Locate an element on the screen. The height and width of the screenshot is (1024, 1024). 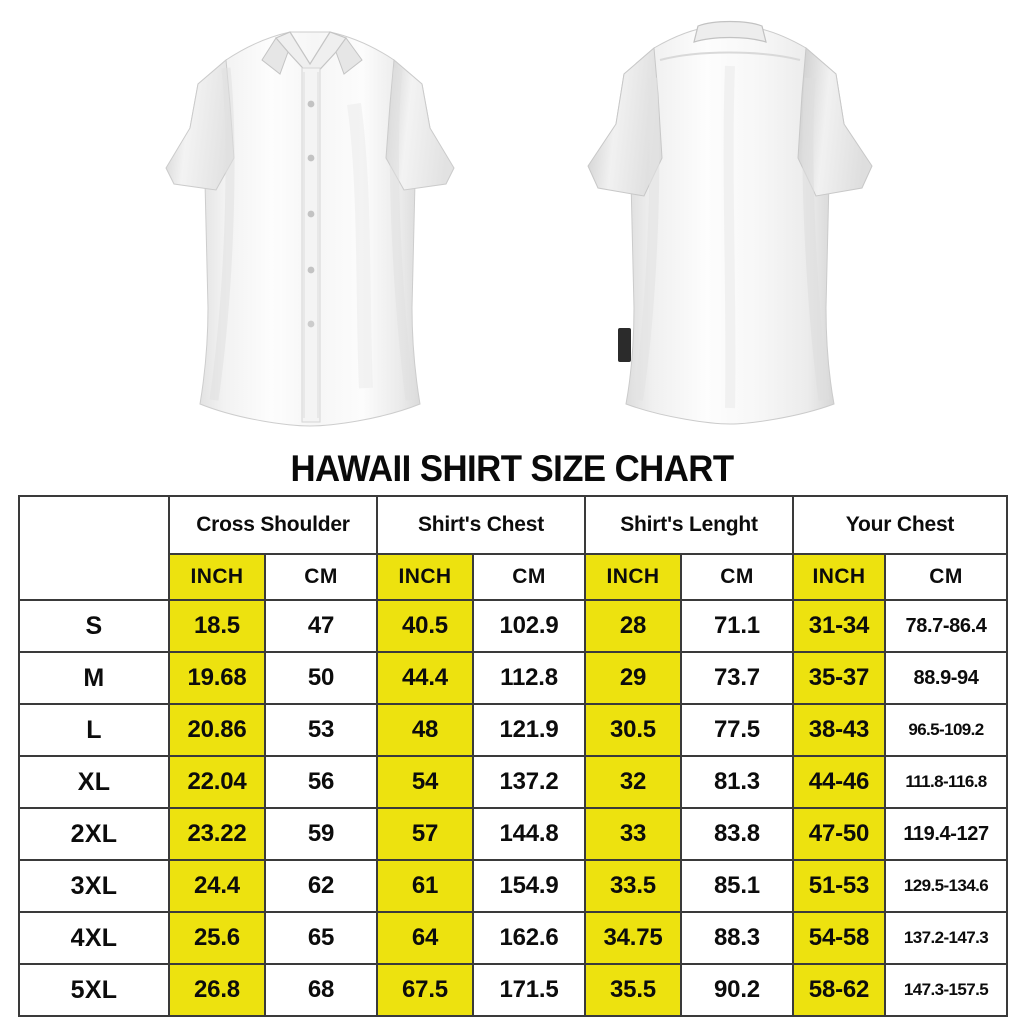
table-row: XL 22.04 56 54 137.2 32 81.3 44-46 111.8-116.8 is located at coordinates (513, 782).